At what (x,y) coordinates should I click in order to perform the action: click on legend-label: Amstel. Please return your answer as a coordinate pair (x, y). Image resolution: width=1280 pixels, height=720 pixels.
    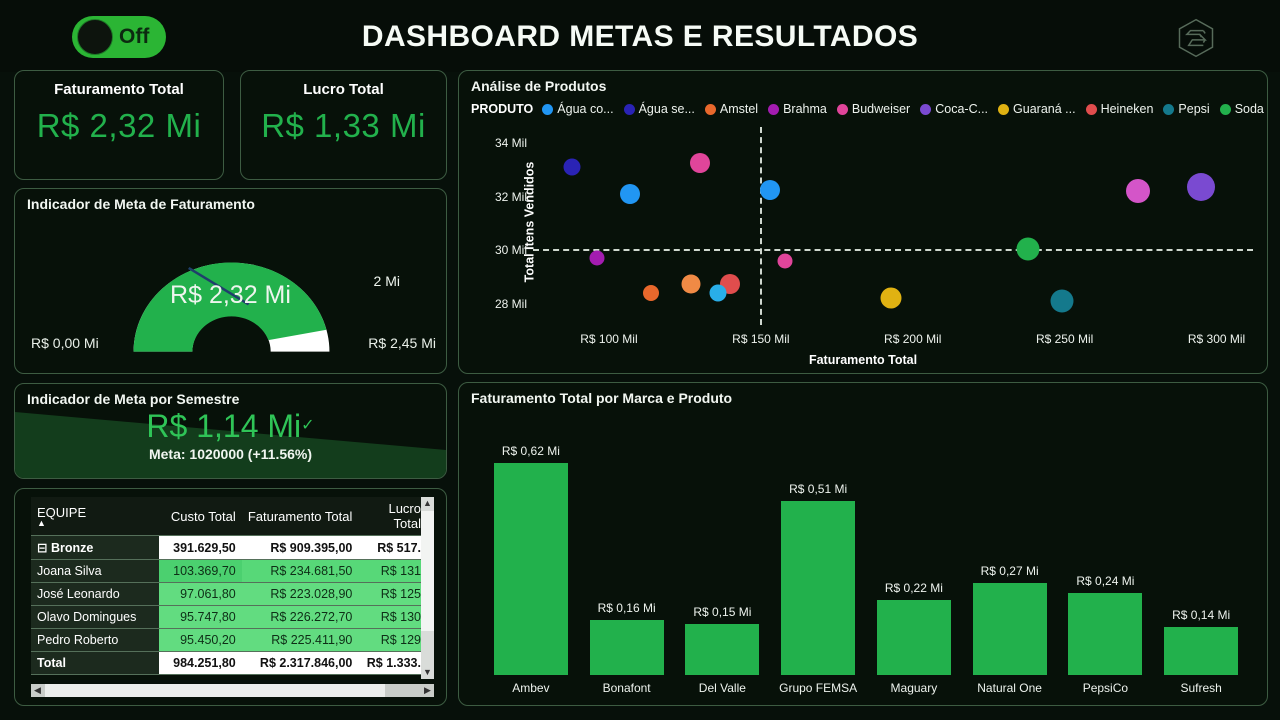
    Looking at the image, I should click on (739, 109).